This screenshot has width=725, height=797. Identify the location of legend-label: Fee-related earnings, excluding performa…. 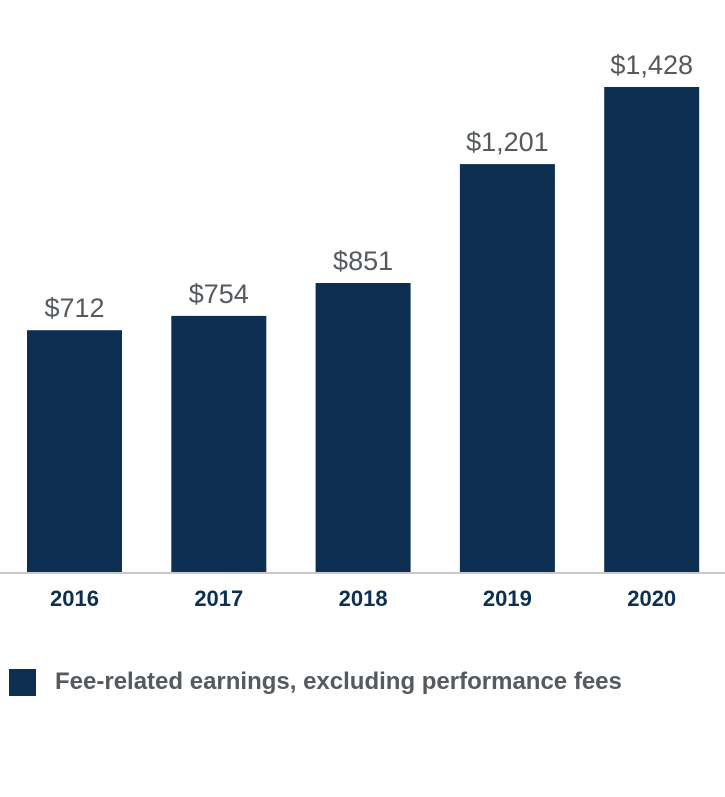
(338, 681).